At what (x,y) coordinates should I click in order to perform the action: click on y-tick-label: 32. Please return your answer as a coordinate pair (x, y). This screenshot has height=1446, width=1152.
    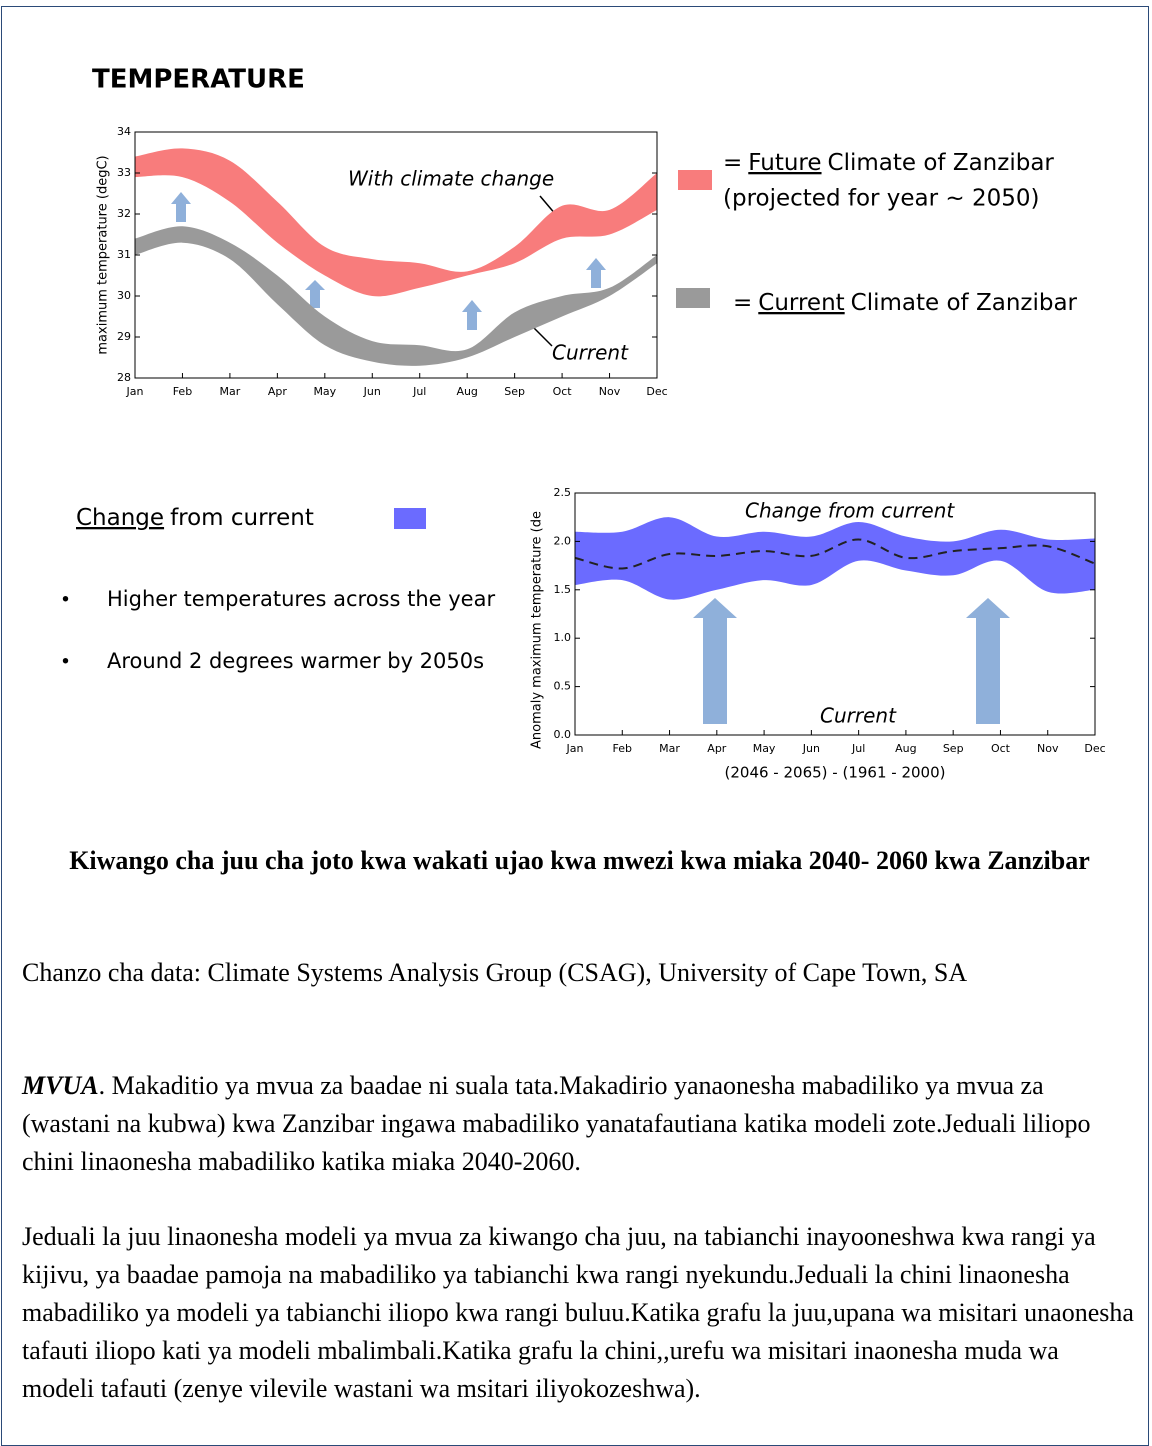
    Looking at the image, I should click on (124, 213).